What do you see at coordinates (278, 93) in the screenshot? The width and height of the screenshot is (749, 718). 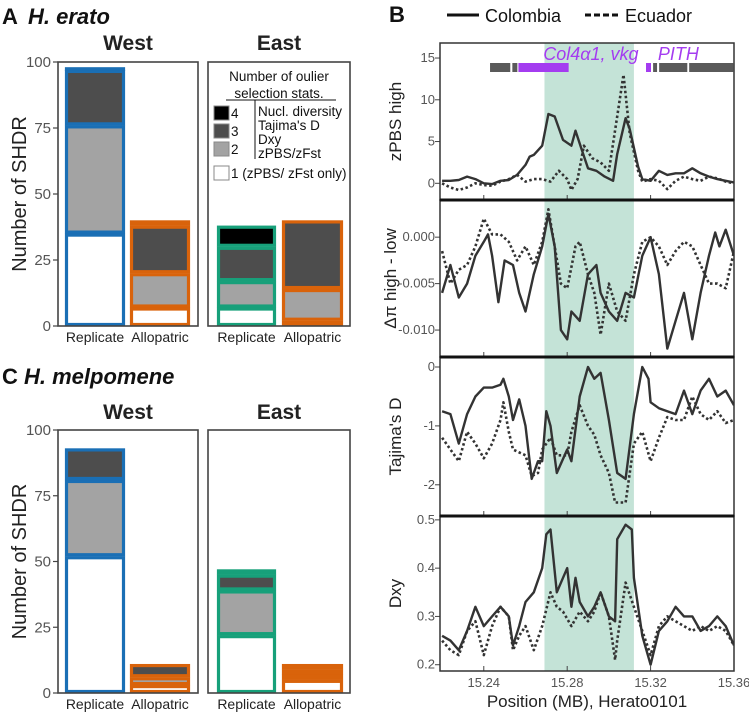 I see `legend-title-2: selection stats.` at bounding box center [278, 93].